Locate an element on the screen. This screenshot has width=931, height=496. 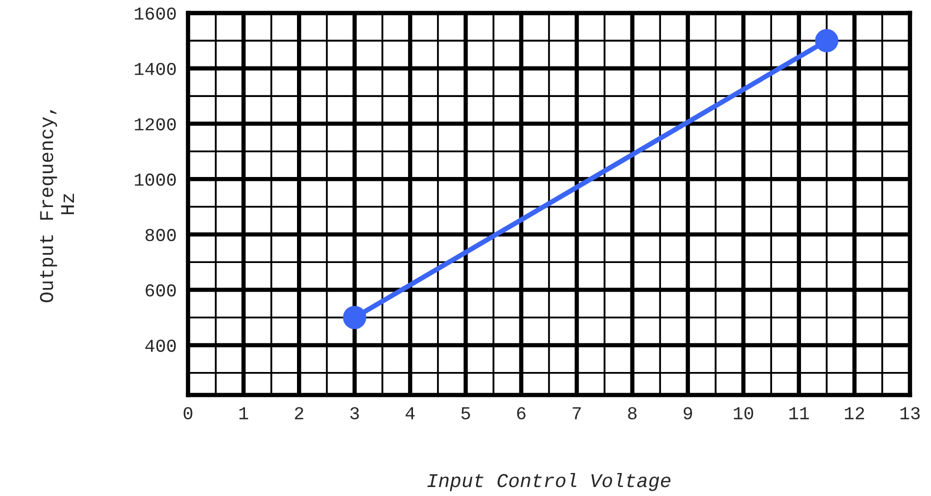
x-tick-label: 6 is located at coordinates (521, 413).